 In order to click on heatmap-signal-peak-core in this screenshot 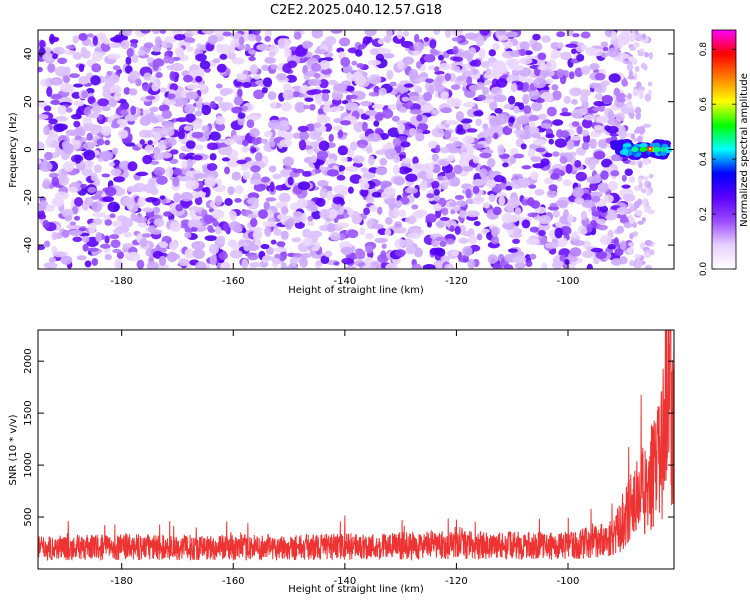, I will do `click(650, 149)`.